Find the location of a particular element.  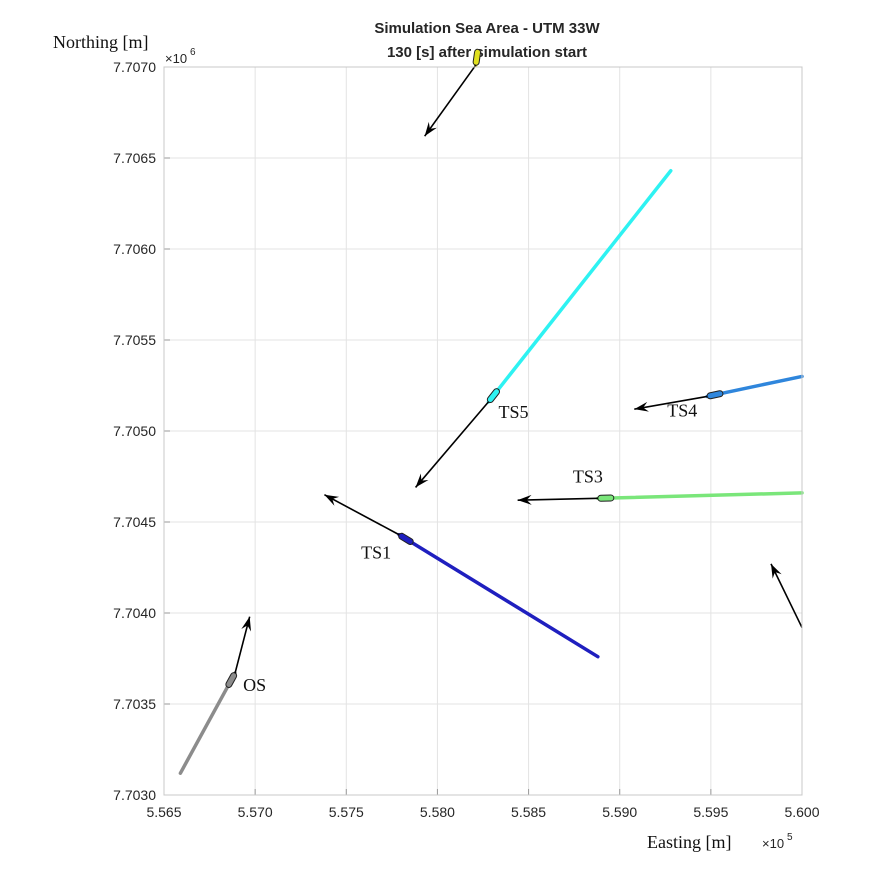

chart-title: Simulation Sea Area - UTM 33W is located at coordinates (487, 28).